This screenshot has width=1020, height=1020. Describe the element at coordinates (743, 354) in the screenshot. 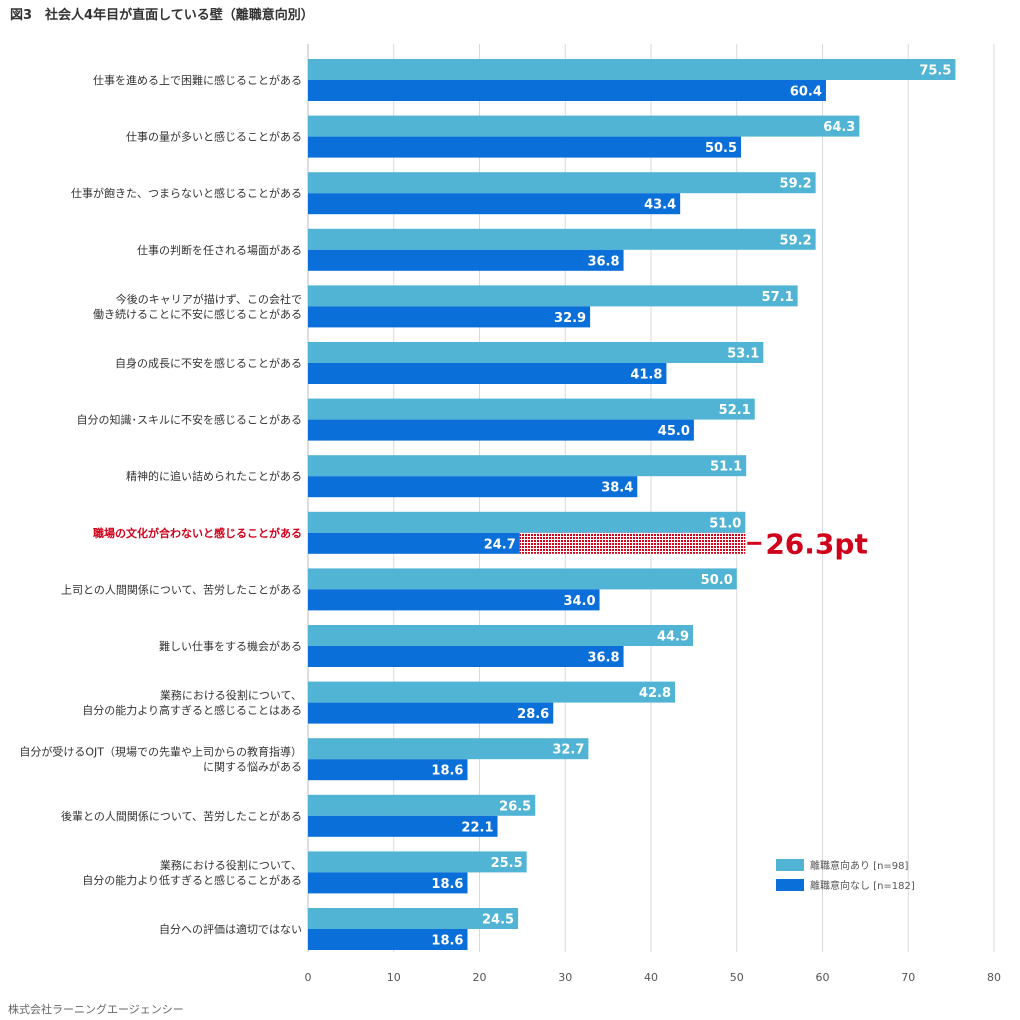

I see `bar-value-label: 53.1` at that location.